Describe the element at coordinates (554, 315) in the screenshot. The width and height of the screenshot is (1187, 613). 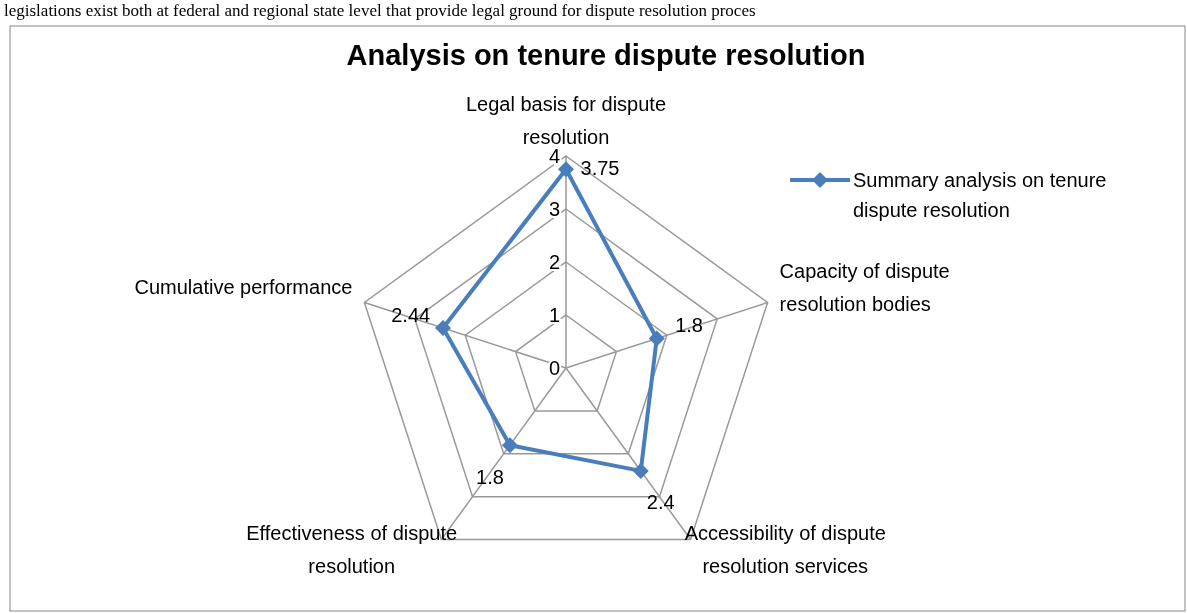
I see `y-tick-label: 1` at that location.